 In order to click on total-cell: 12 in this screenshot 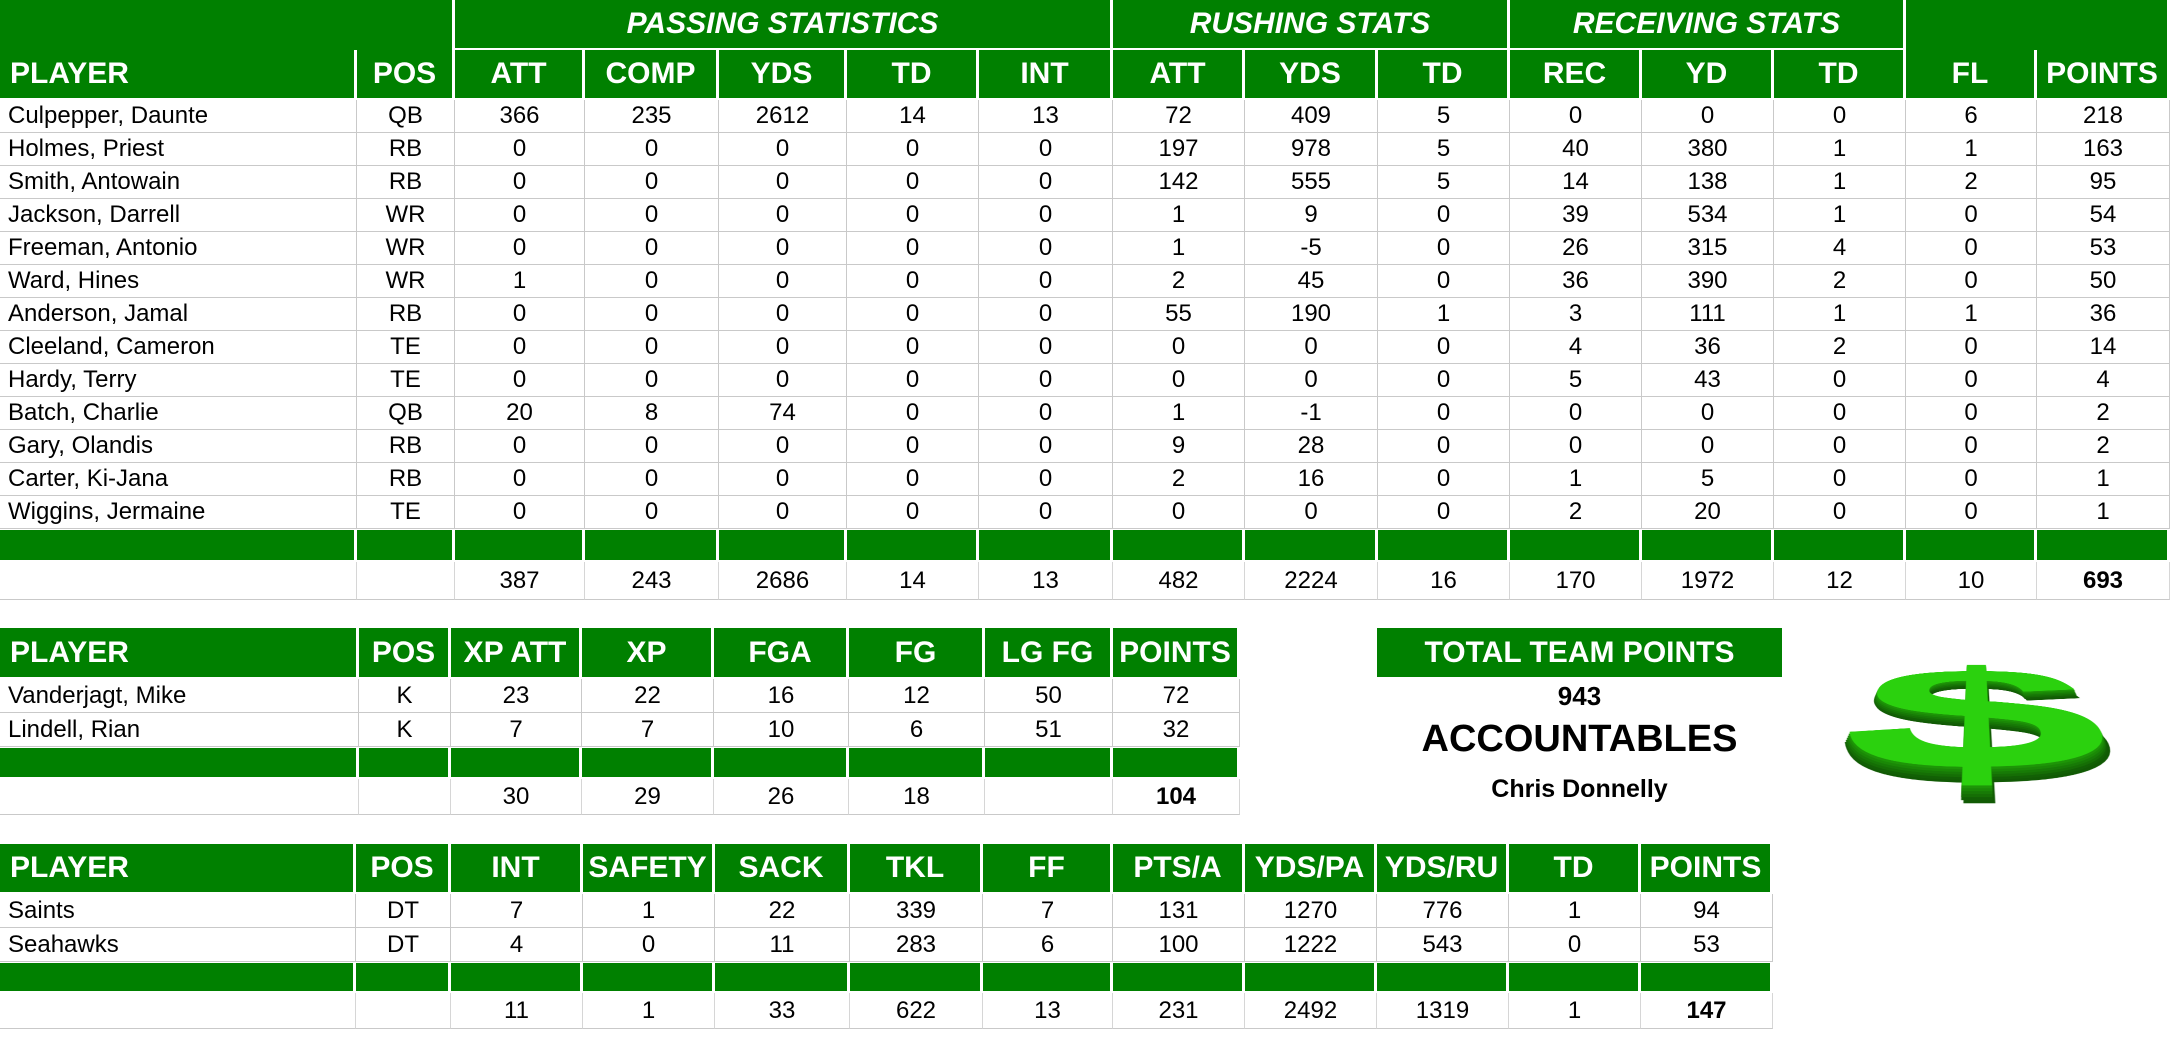, I will do `click(1840, 581)`.